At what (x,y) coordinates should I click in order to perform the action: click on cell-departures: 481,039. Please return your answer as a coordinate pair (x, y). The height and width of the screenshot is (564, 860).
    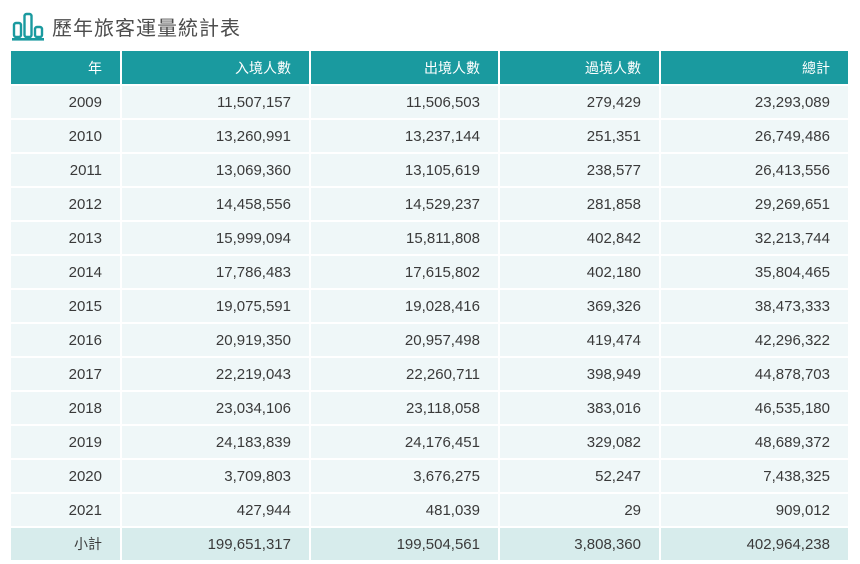
    Looking at the image, I should click on (405, 509).